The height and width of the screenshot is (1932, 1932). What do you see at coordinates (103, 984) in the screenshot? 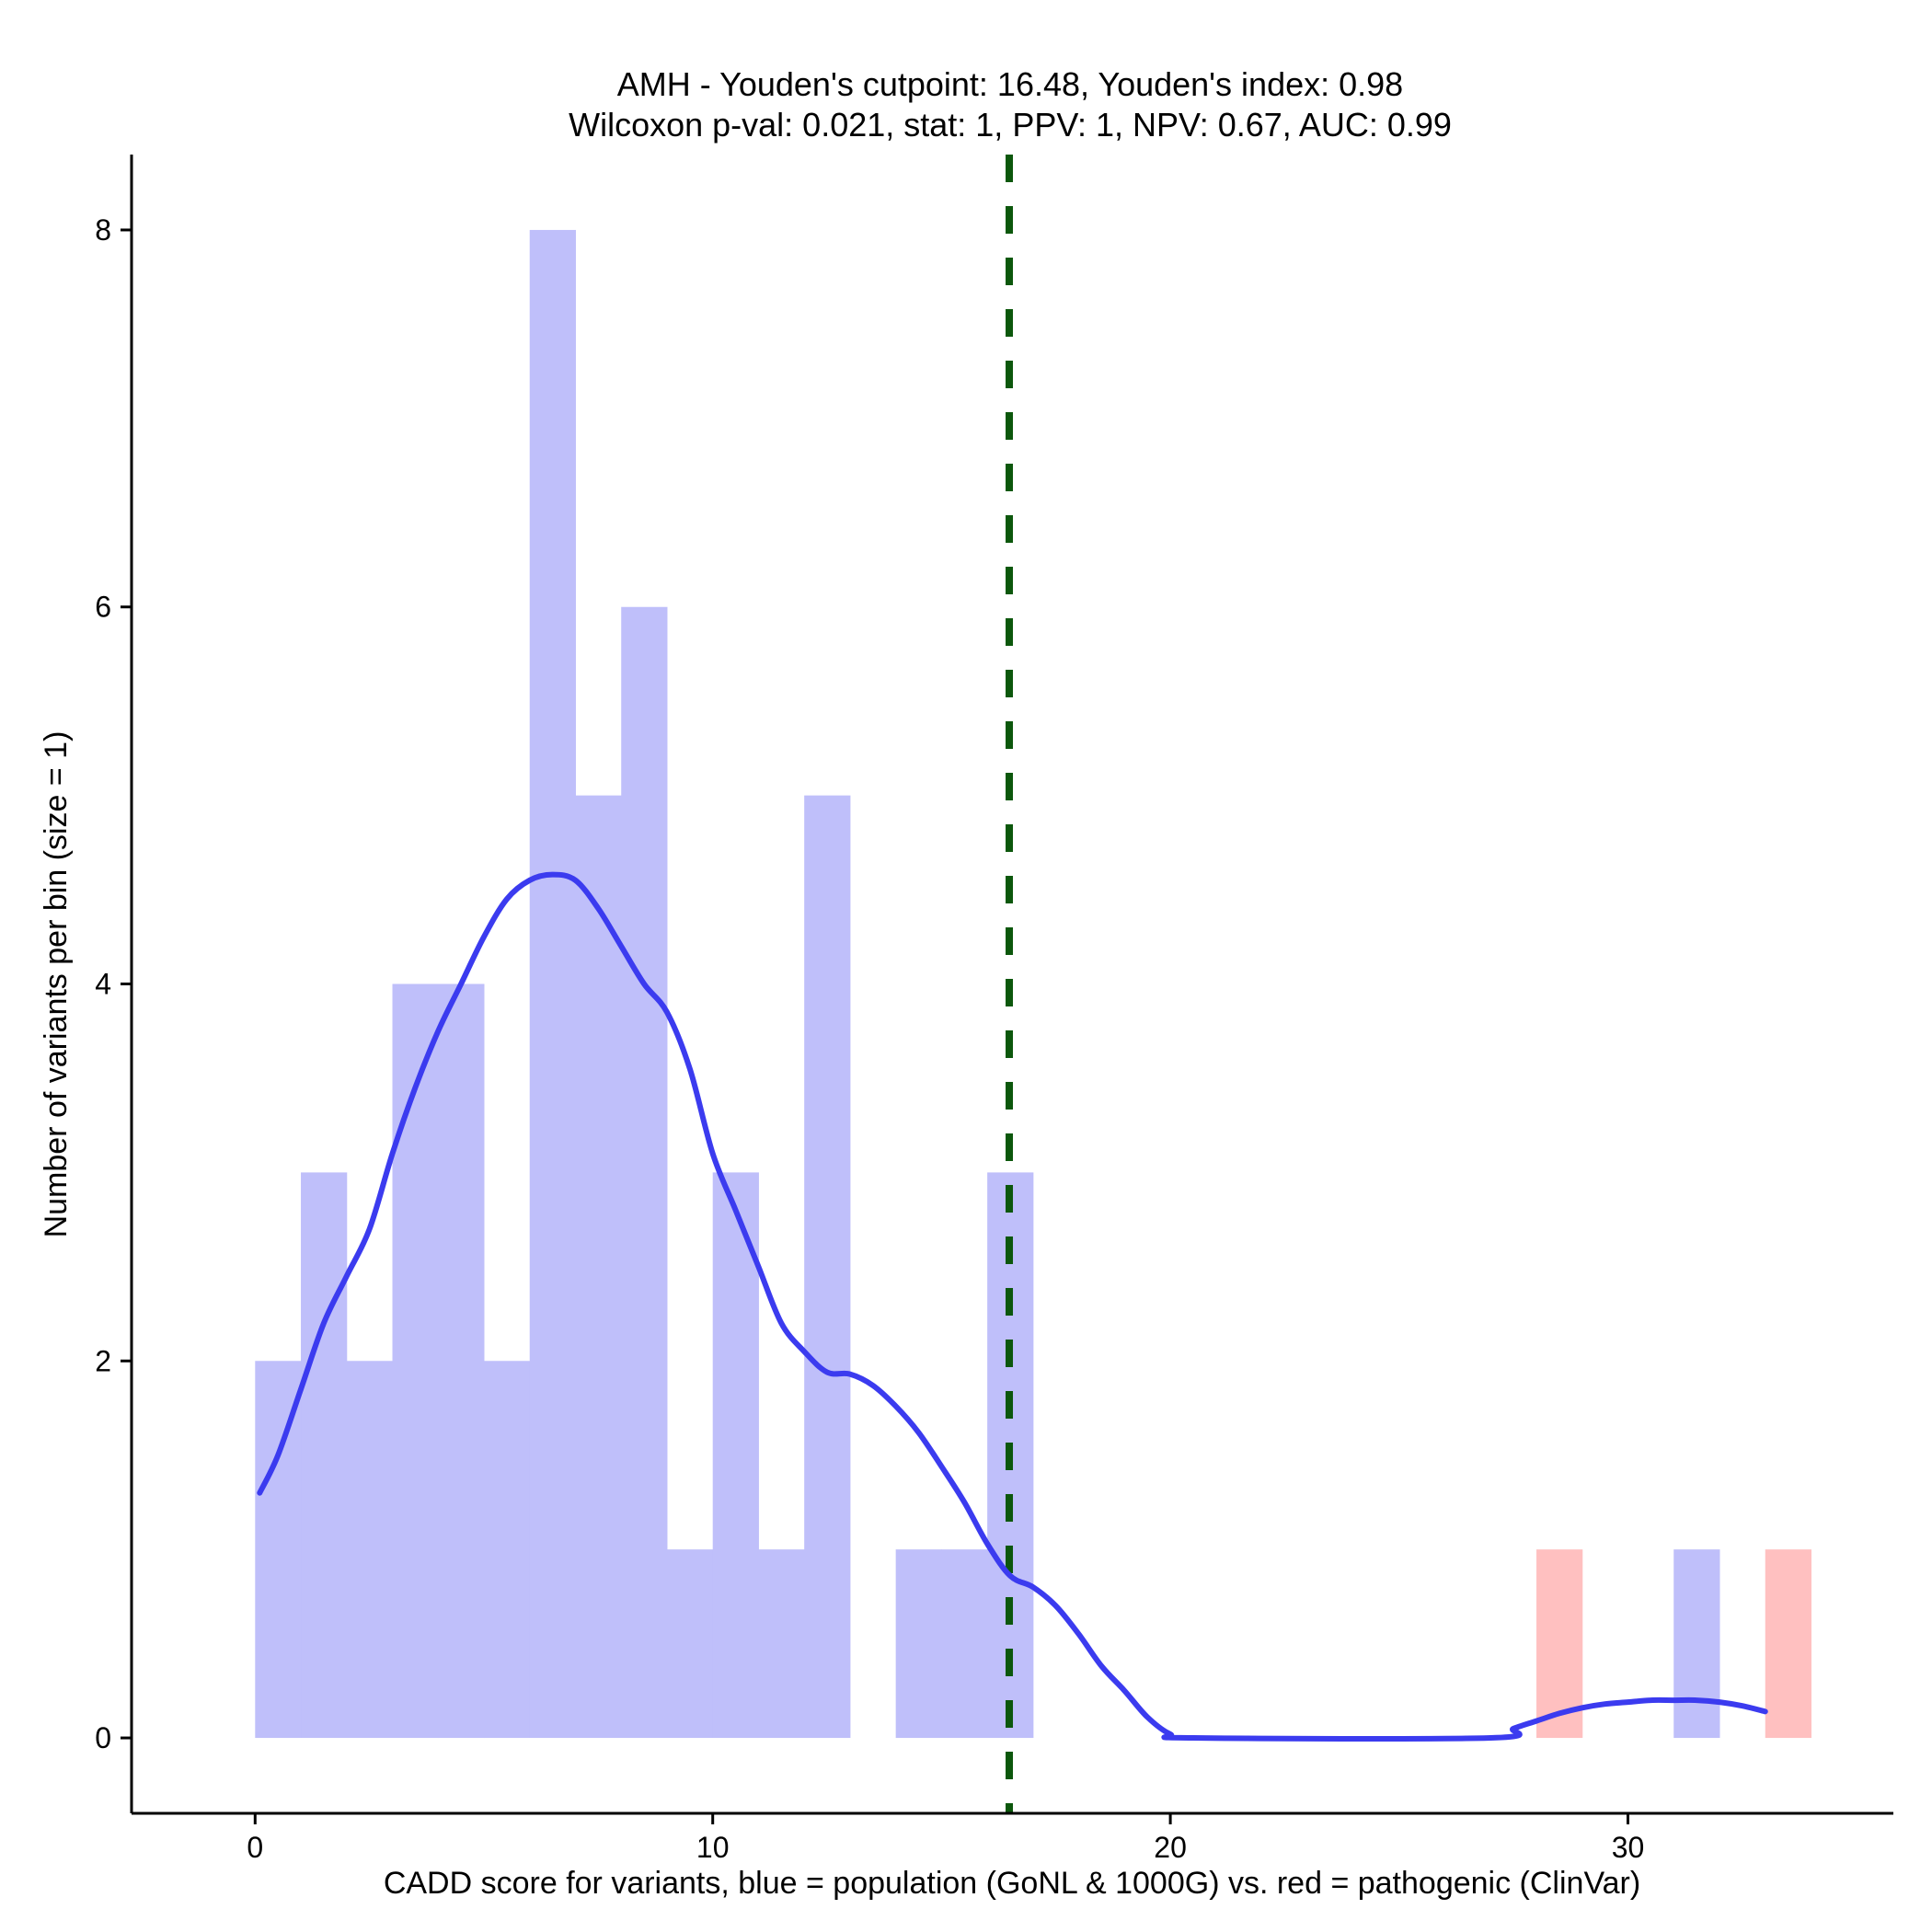
I see `y-tick-label-4: 4` at bounding box center [103, 984].